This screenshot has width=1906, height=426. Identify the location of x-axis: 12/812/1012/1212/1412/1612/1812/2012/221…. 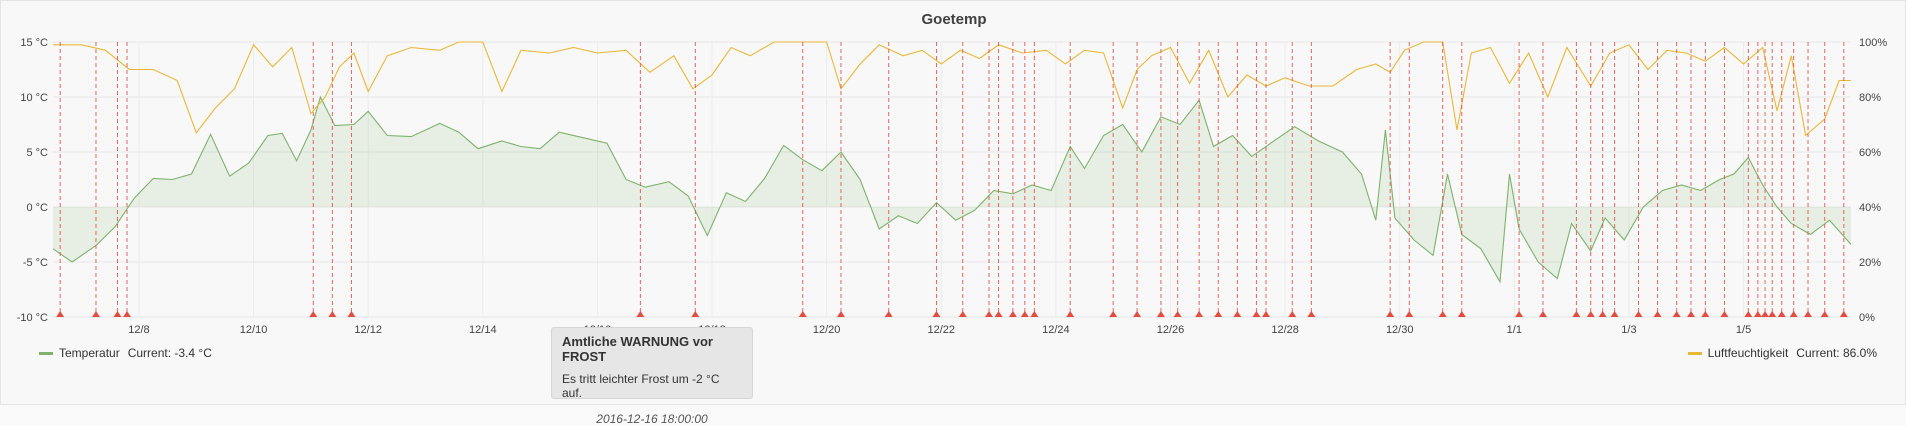
(939, 330).